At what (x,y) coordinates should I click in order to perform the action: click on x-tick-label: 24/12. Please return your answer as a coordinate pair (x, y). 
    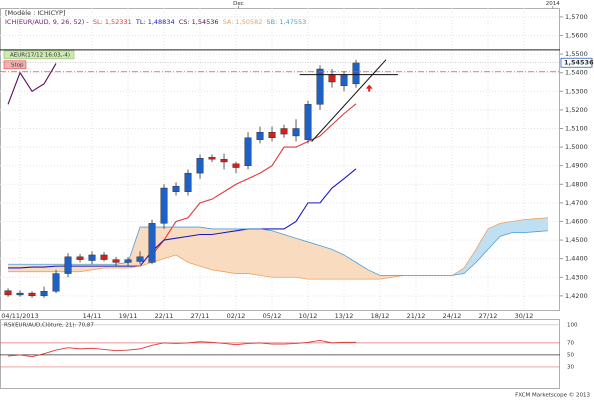
    Looking at the image, I should click on (452, 316).